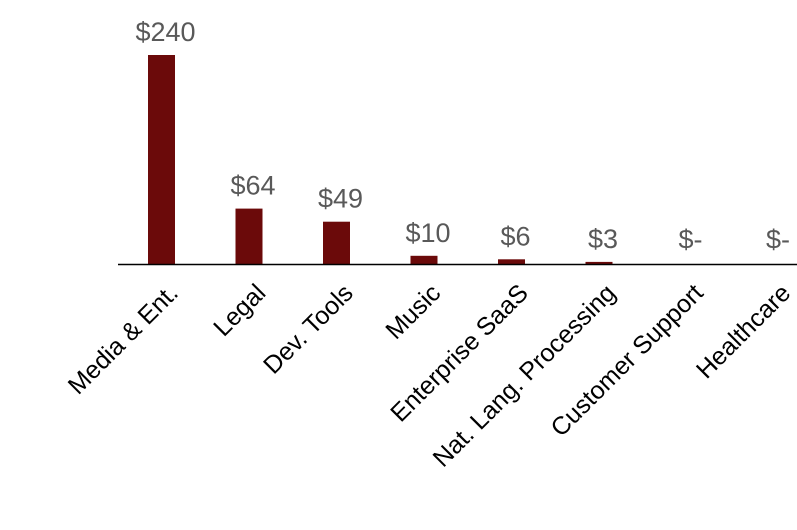  What do you see at coordinates (239, 310) in the screenshot?
I see `x-tick-label-2: Legal` at bounding box center [239, 310].